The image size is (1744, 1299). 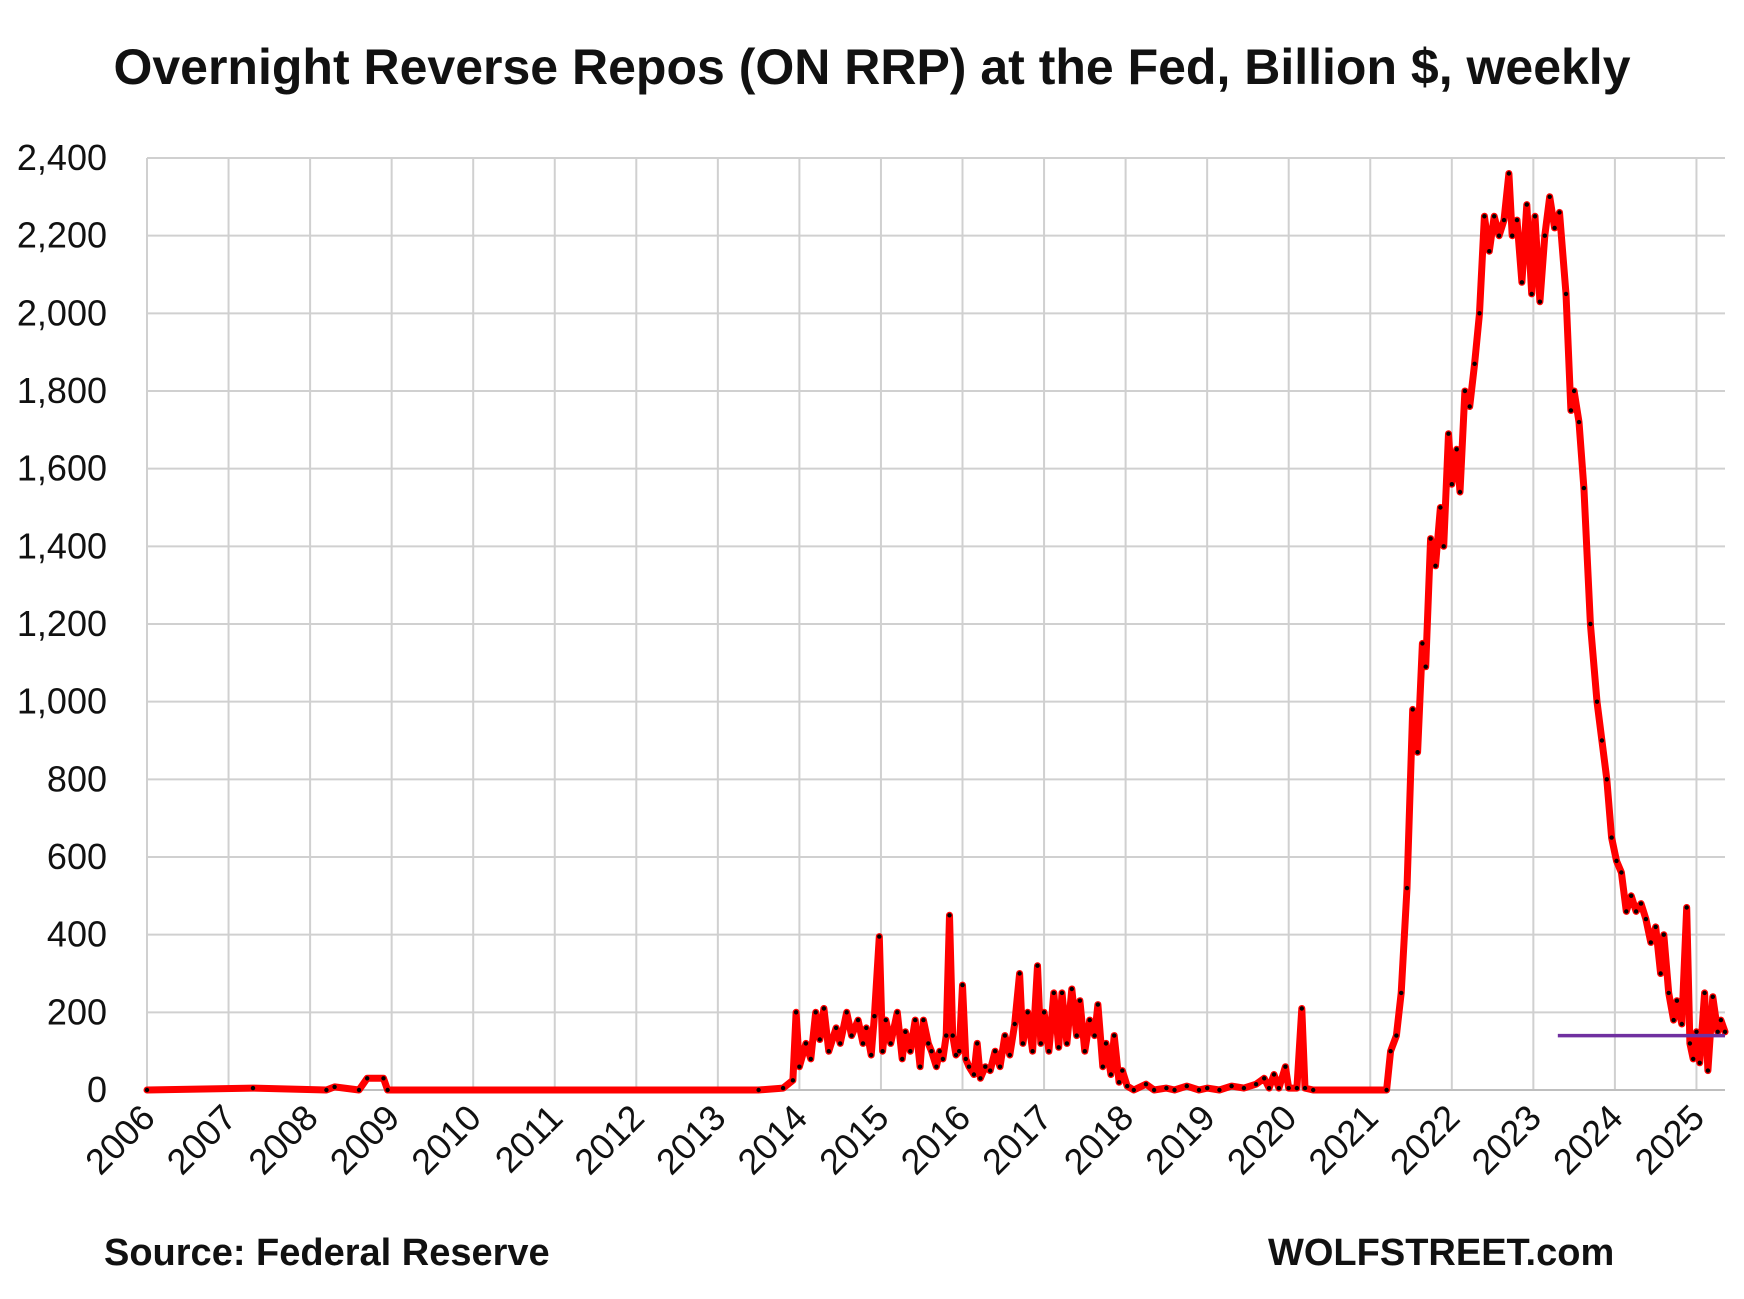 What do you see at coordinates (1017, 1140) in the screenshot?
I see `x-tick-label: 2017` at bounding box center [1017, 1140].